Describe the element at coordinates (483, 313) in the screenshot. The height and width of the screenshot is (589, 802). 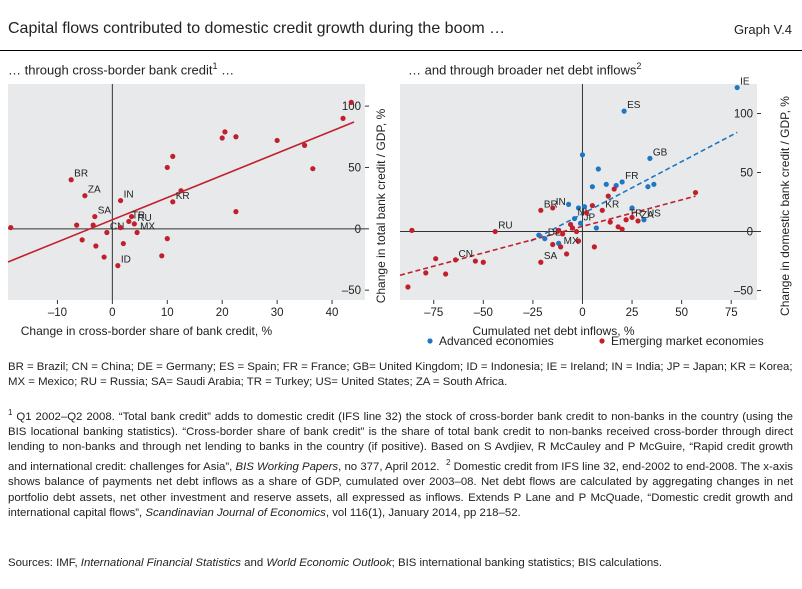
I see `x-tick-label: –50` at that location.